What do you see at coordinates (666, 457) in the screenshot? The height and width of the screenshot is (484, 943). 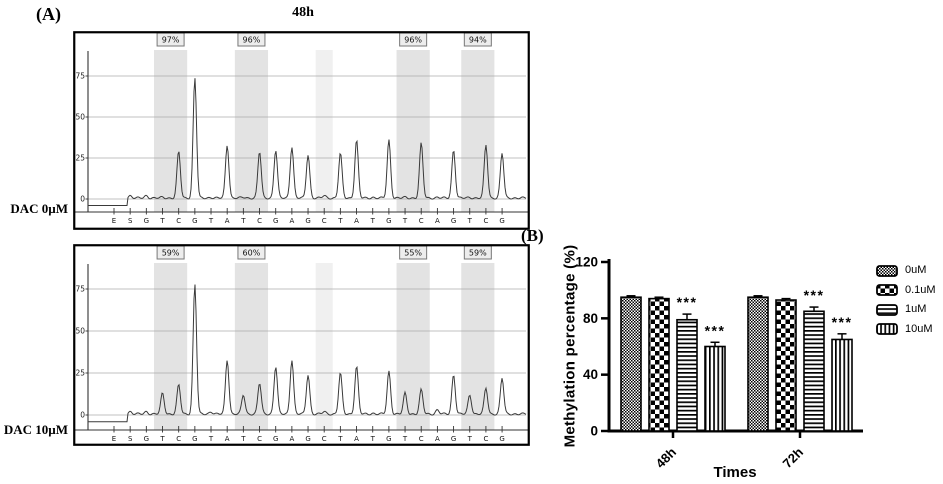 I see `svg-text: 48h` at bounding box center [666, 457].